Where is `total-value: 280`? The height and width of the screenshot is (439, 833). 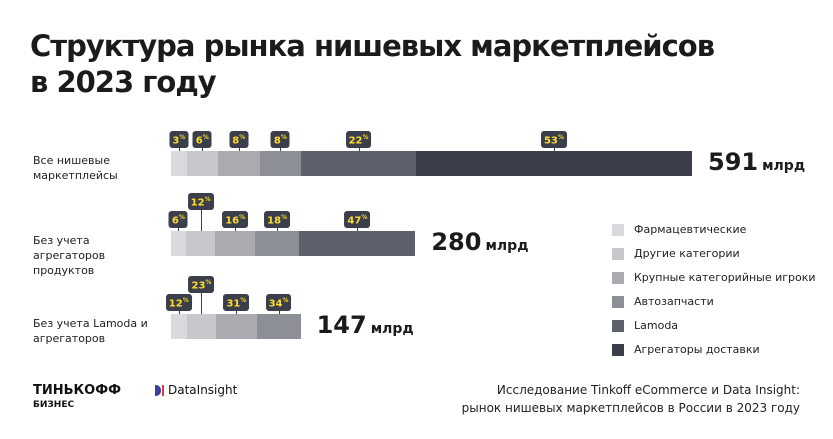 total-value: 280 is located at coordinates (456, 242).